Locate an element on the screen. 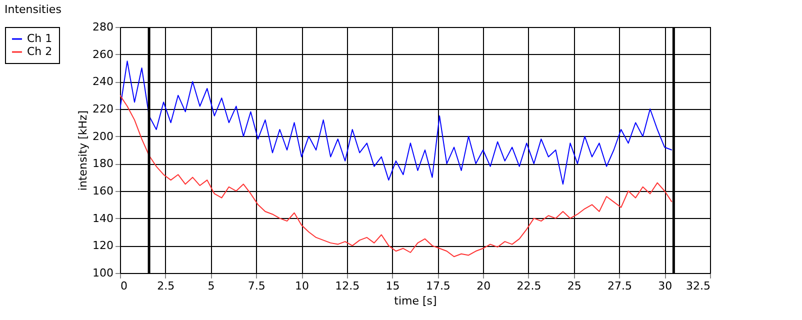 The height and width of the screenshot is (320, 802). x-tick-label: 0 is located at coordinates (124, 286).